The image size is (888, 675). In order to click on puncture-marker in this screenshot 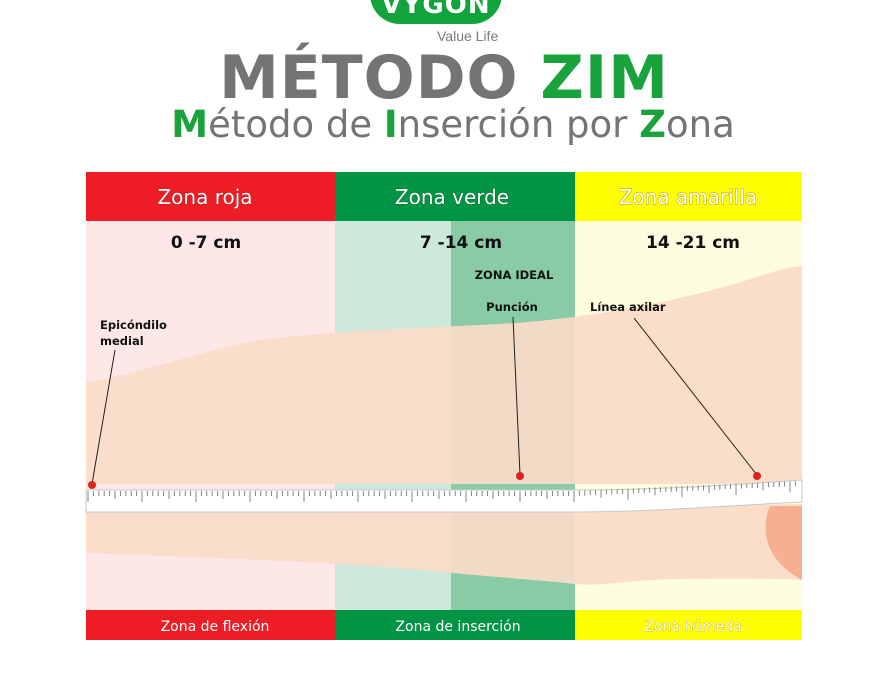, I will do `click(520, 476)`.